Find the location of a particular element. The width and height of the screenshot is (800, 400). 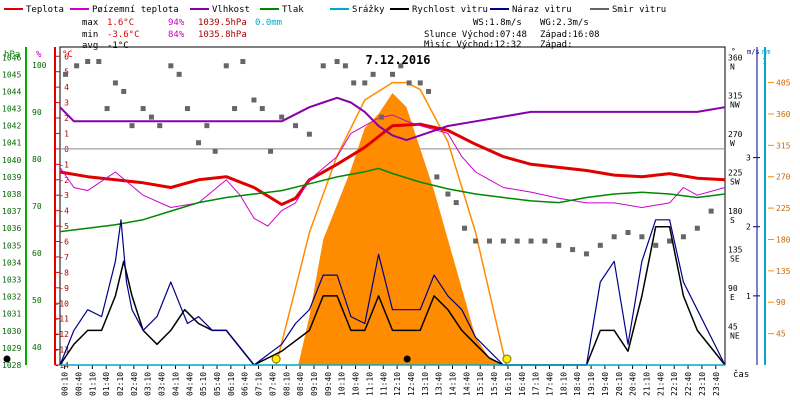

hpa-tick-label: 1031 is located at coordinates (11, 314).